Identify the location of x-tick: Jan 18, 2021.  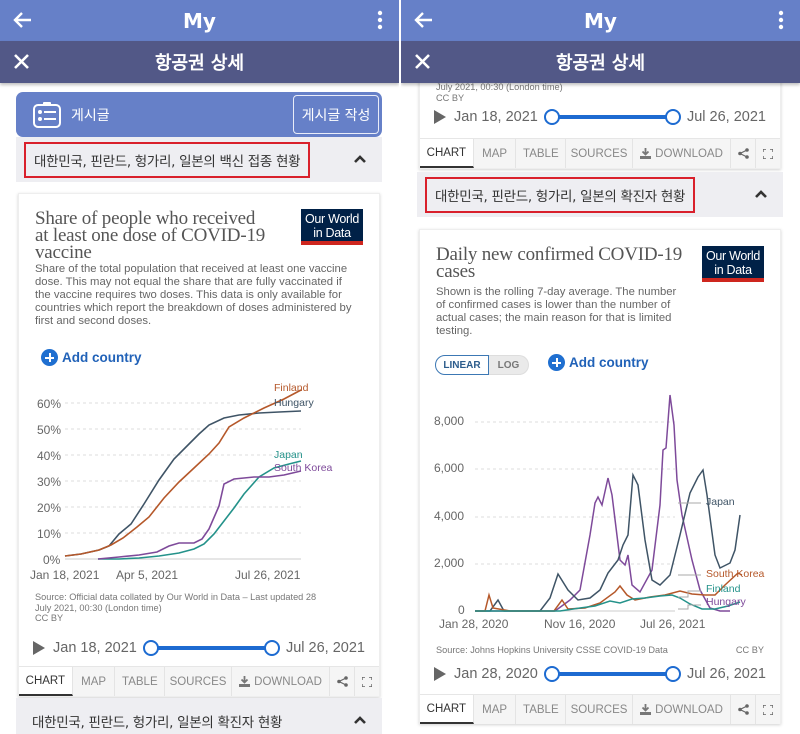
(65, 575).